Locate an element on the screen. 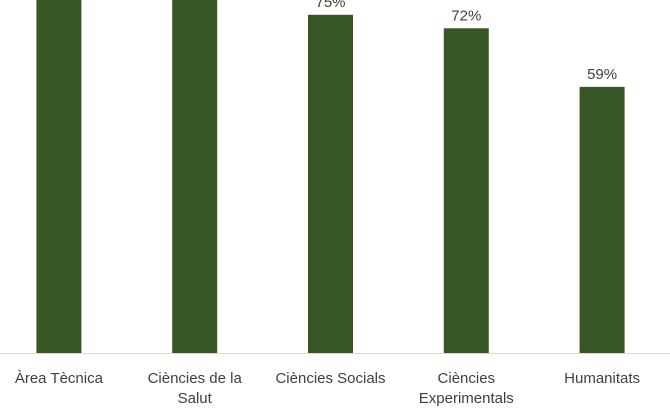 The width and height of the screenshot is (670, 420). value-label-4: 59% is located at coordinates (602, 74).